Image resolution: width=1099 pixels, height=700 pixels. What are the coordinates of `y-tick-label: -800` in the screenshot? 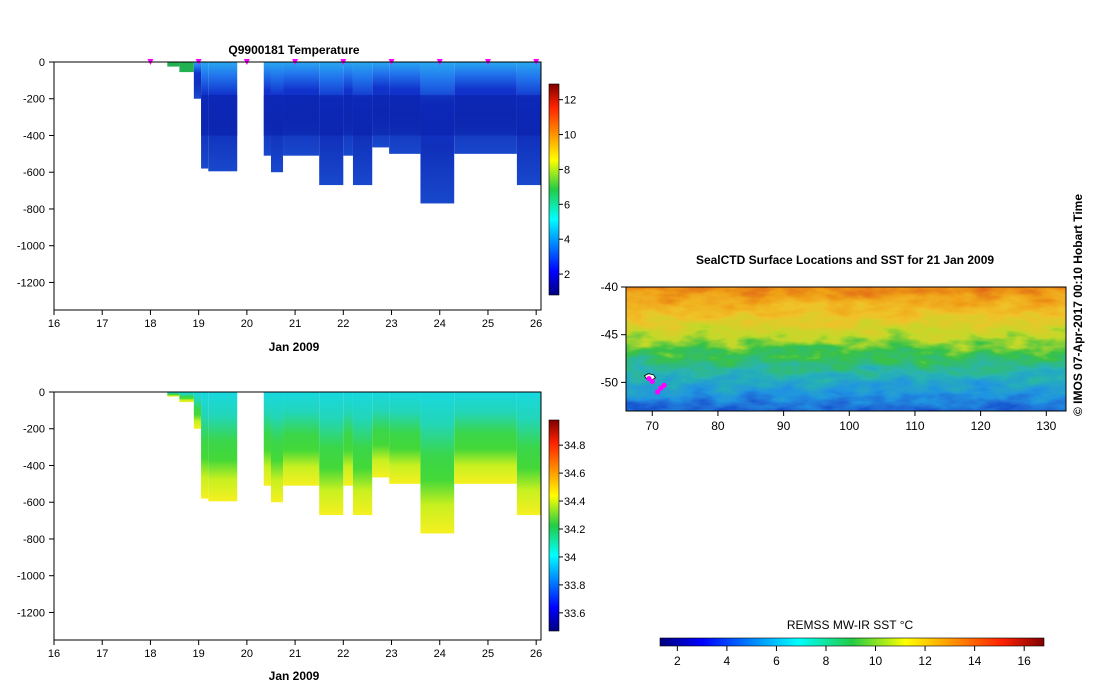 It's located at (34, 540).